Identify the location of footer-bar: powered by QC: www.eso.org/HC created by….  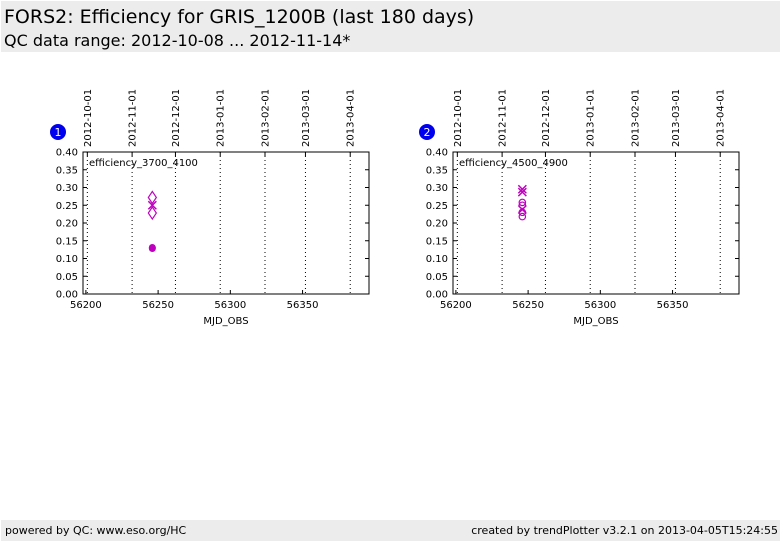
(390, 530).